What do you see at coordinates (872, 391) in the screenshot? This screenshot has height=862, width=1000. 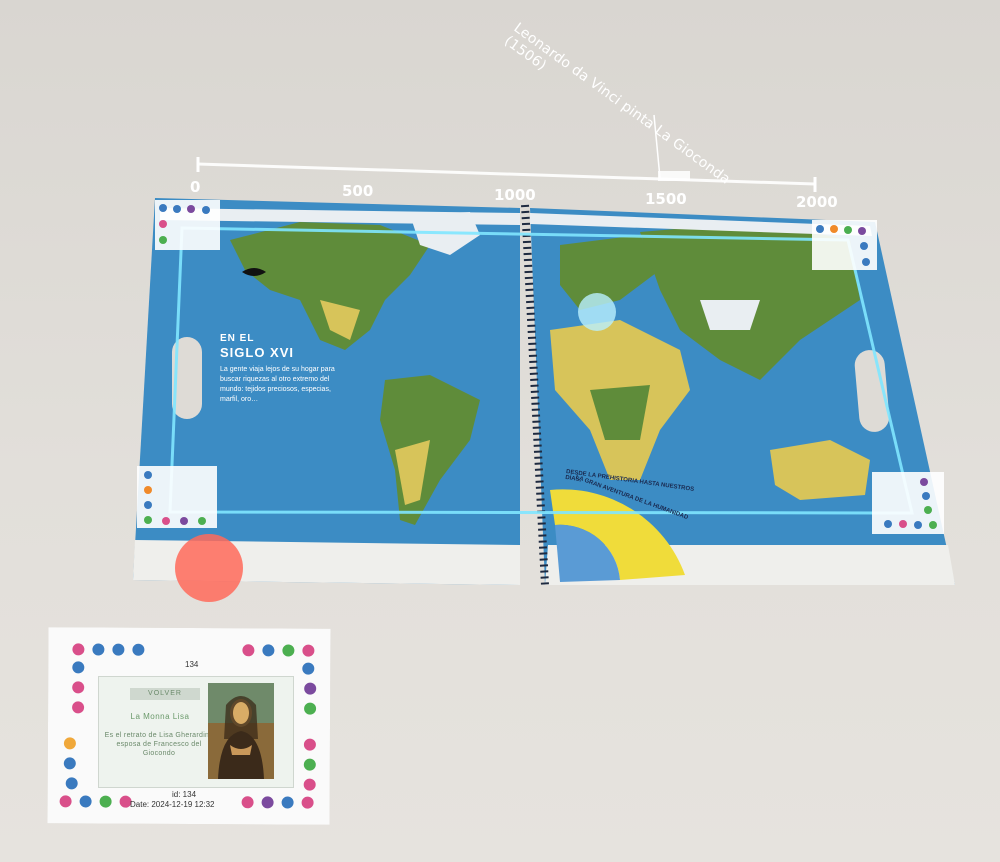 I see `right-handle-hole` at bounding box center [872, 391].